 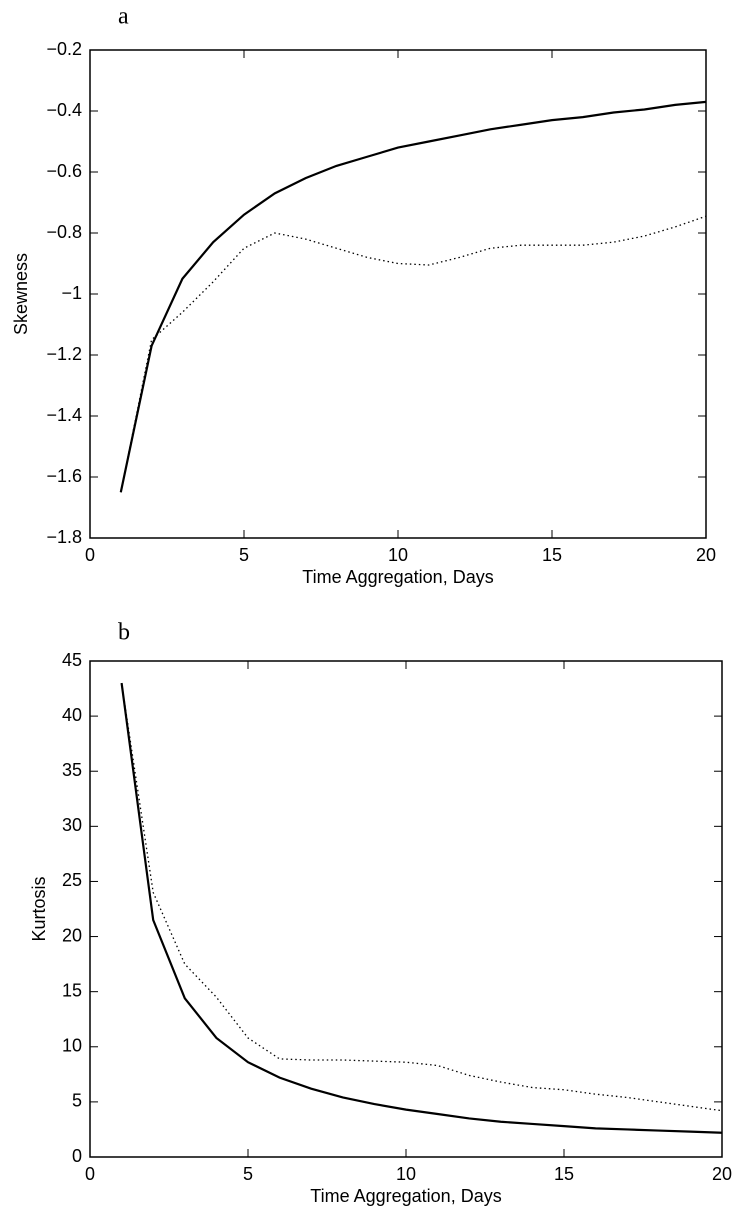 What do you see at coordinates (21, 294) in the screenshot?
I see `y-axis-label: Skewness` at bounding box center [21, 294].